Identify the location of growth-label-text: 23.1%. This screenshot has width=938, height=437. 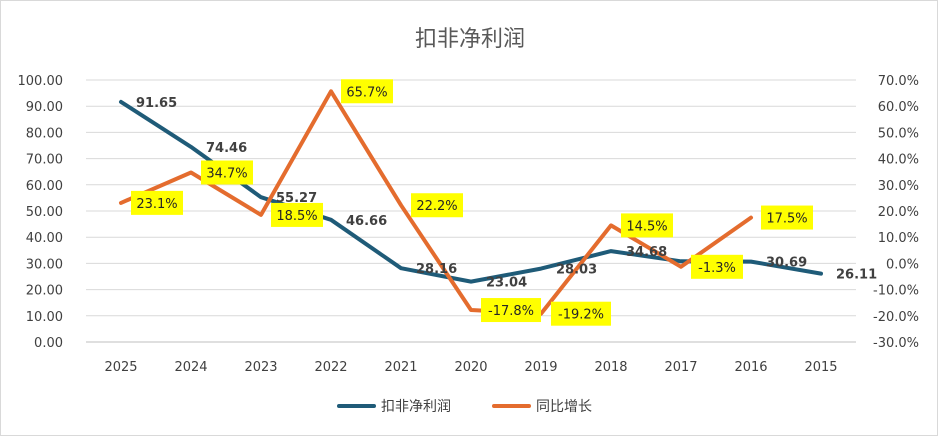
(156, 204).